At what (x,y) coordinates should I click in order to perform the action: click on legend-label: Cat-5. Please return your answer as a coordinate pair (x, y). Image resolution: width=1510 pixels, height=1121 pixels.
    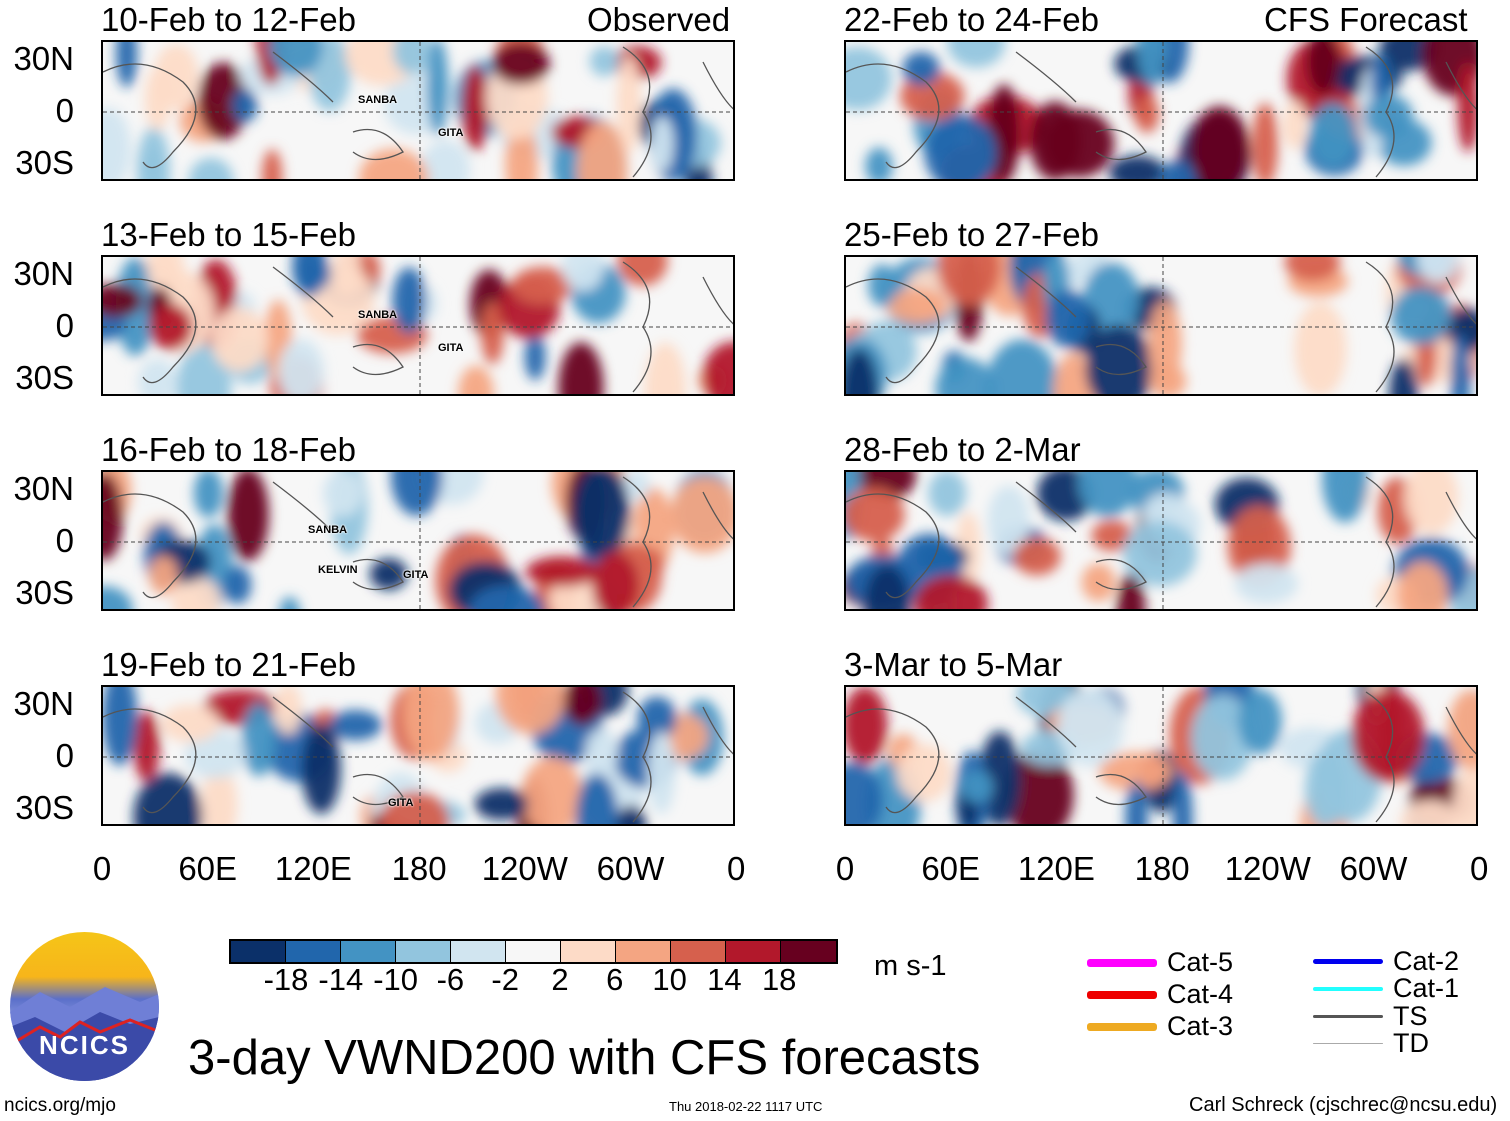
    Looking at the image, I should click on (1200, 962).